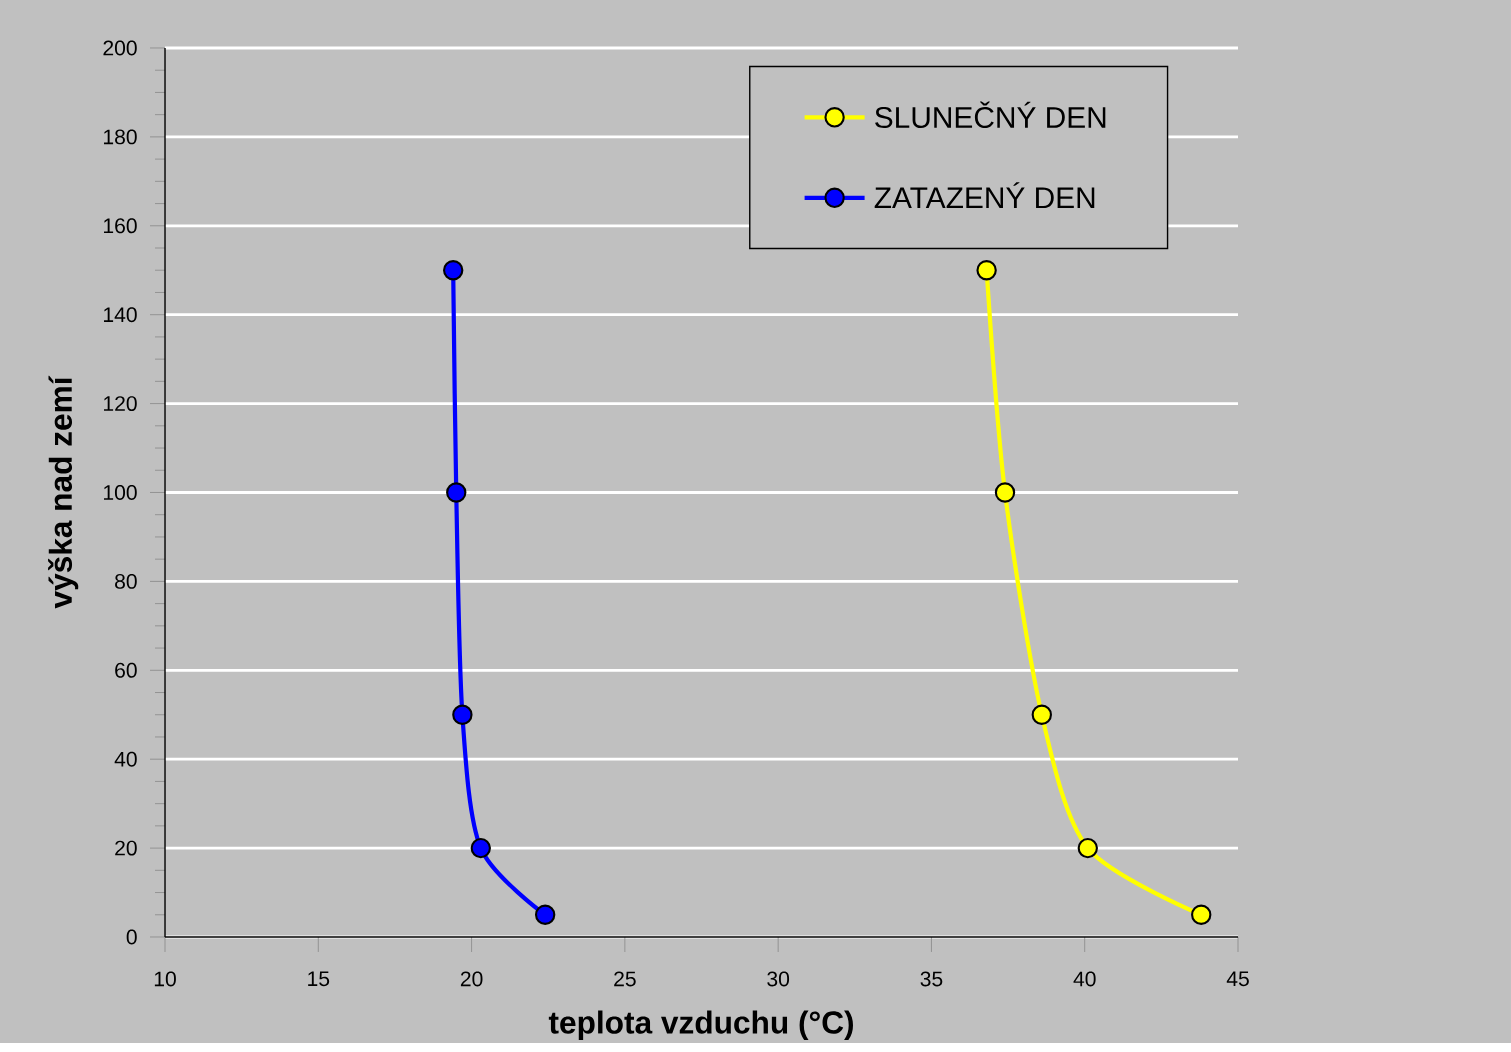 The image size is (1511, 1052). Describe the element at coordinates (931, 979) in the screenshot. I see `x-tick-label: 35` at that location.